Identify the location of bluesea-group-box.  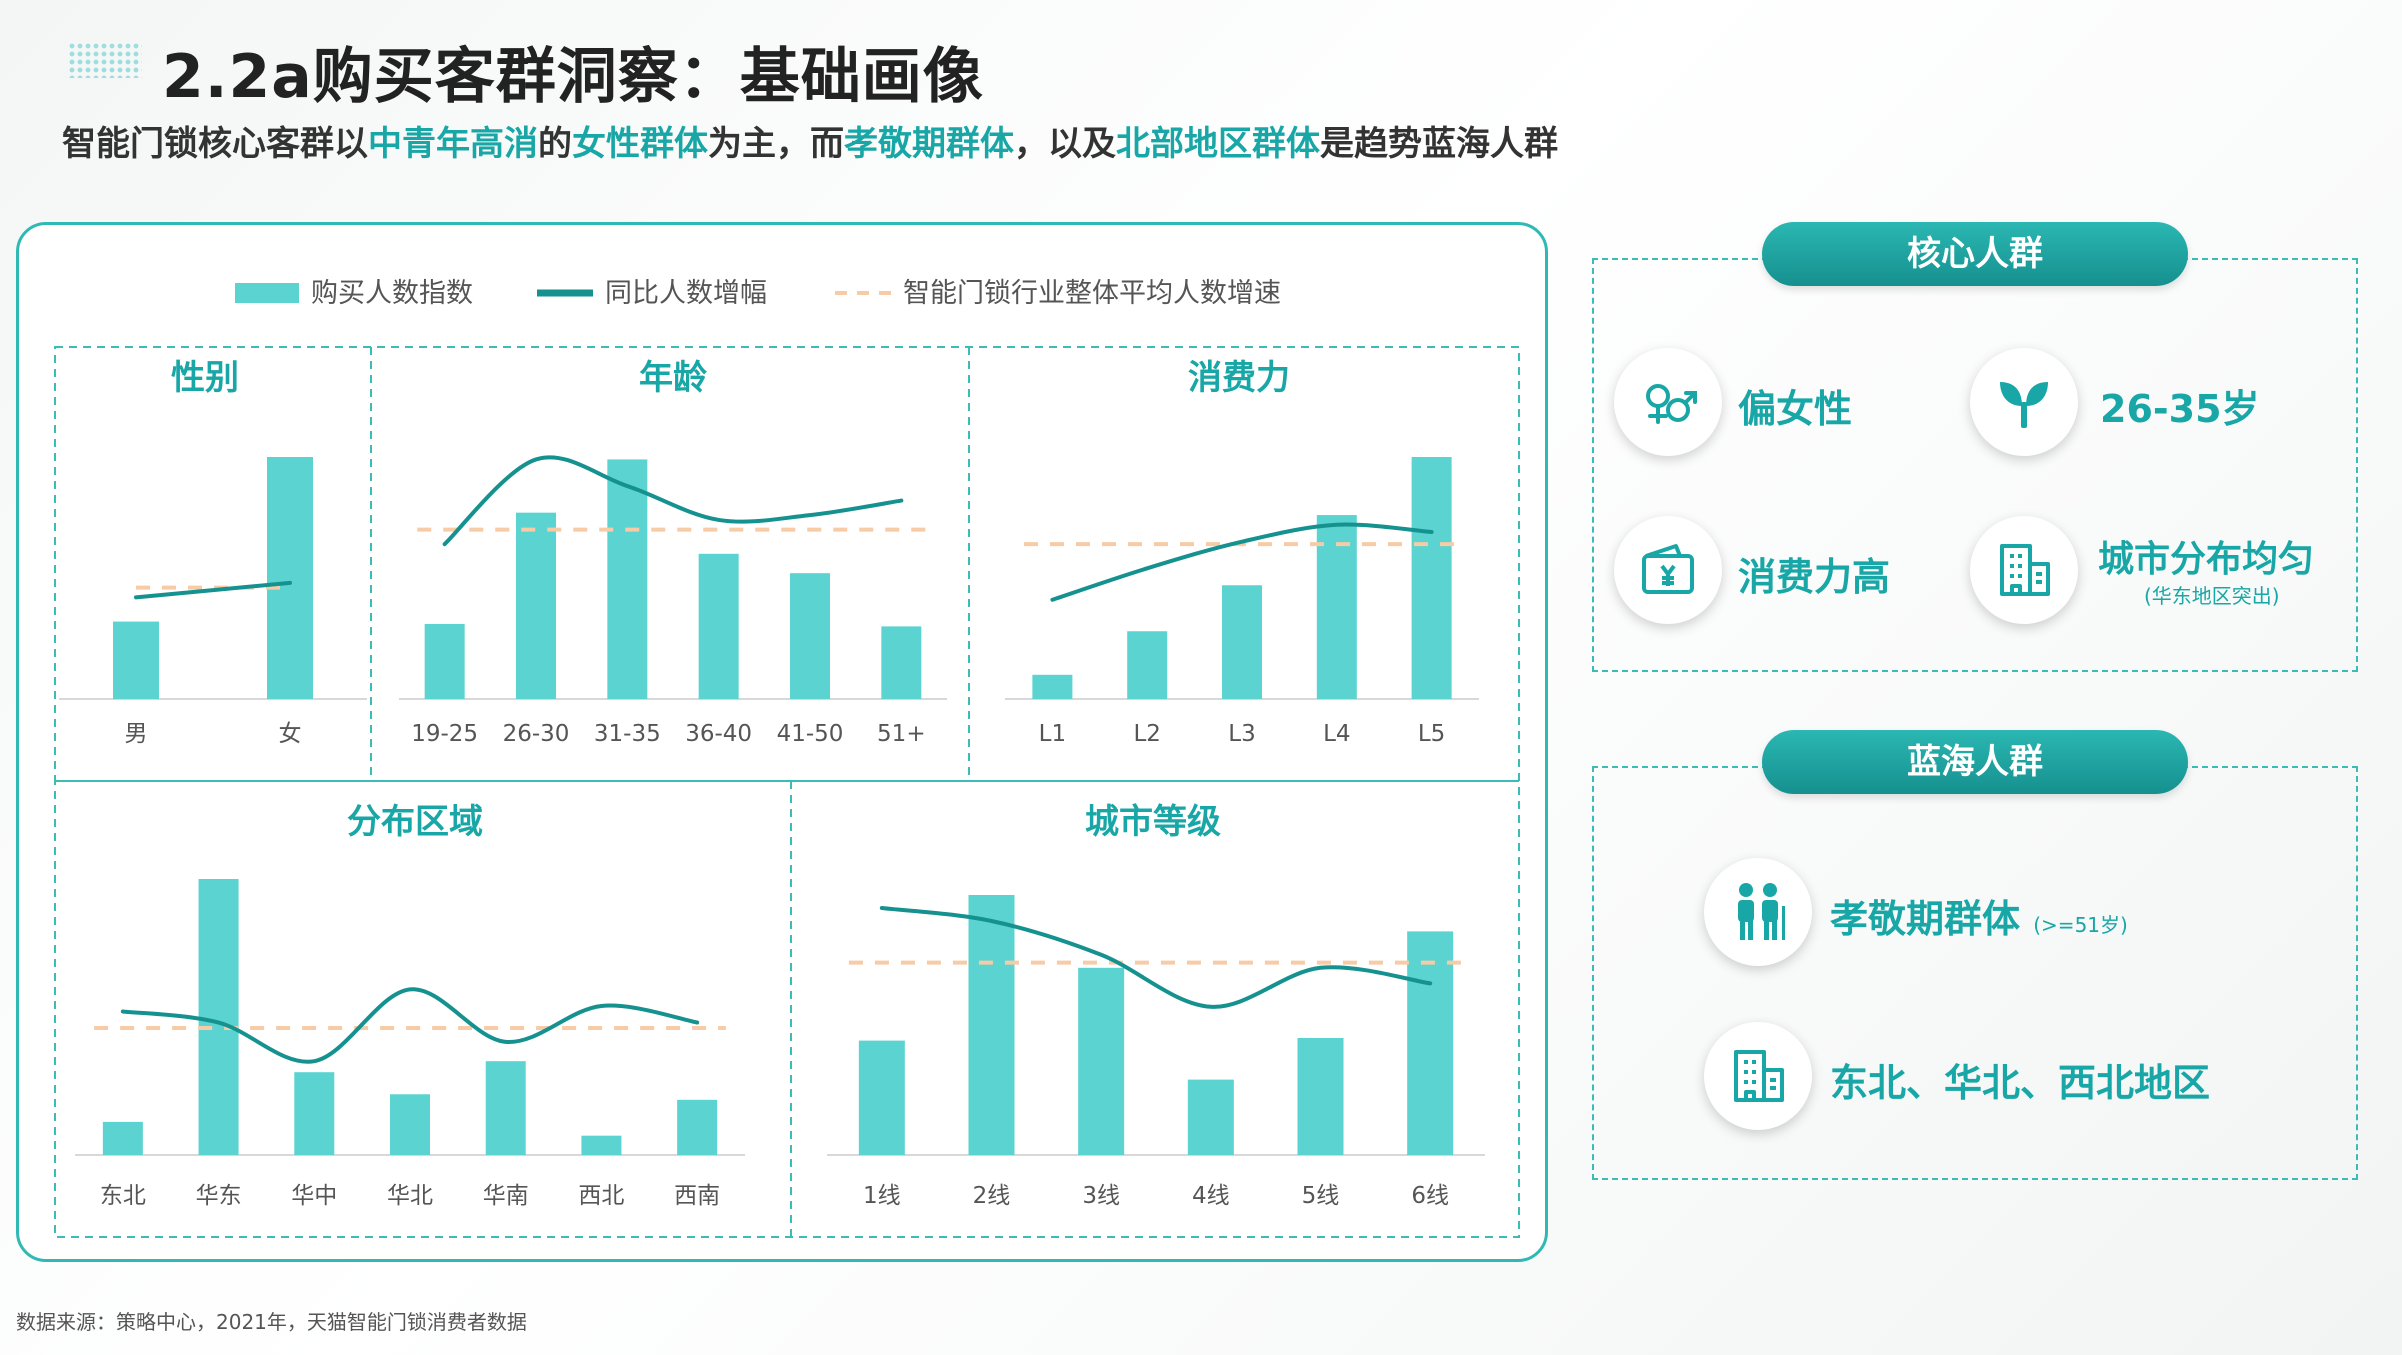
(1975, 973).